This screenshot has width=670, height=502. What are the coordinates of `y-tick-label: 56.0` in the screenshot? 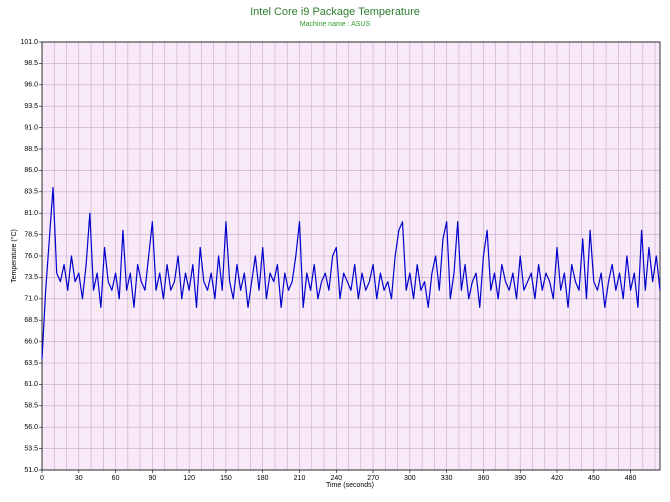 It's located at (31, 427).